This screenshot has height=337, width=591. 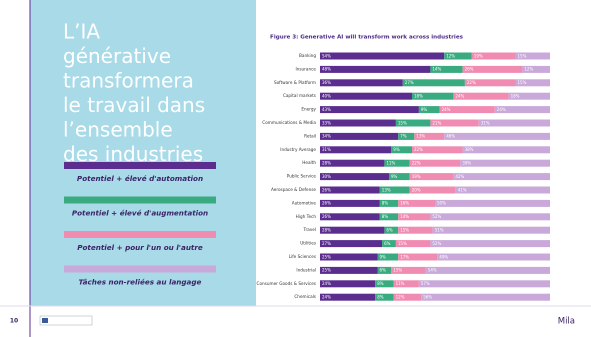 I want to click on logo-icon, so click(x=45, y=320).